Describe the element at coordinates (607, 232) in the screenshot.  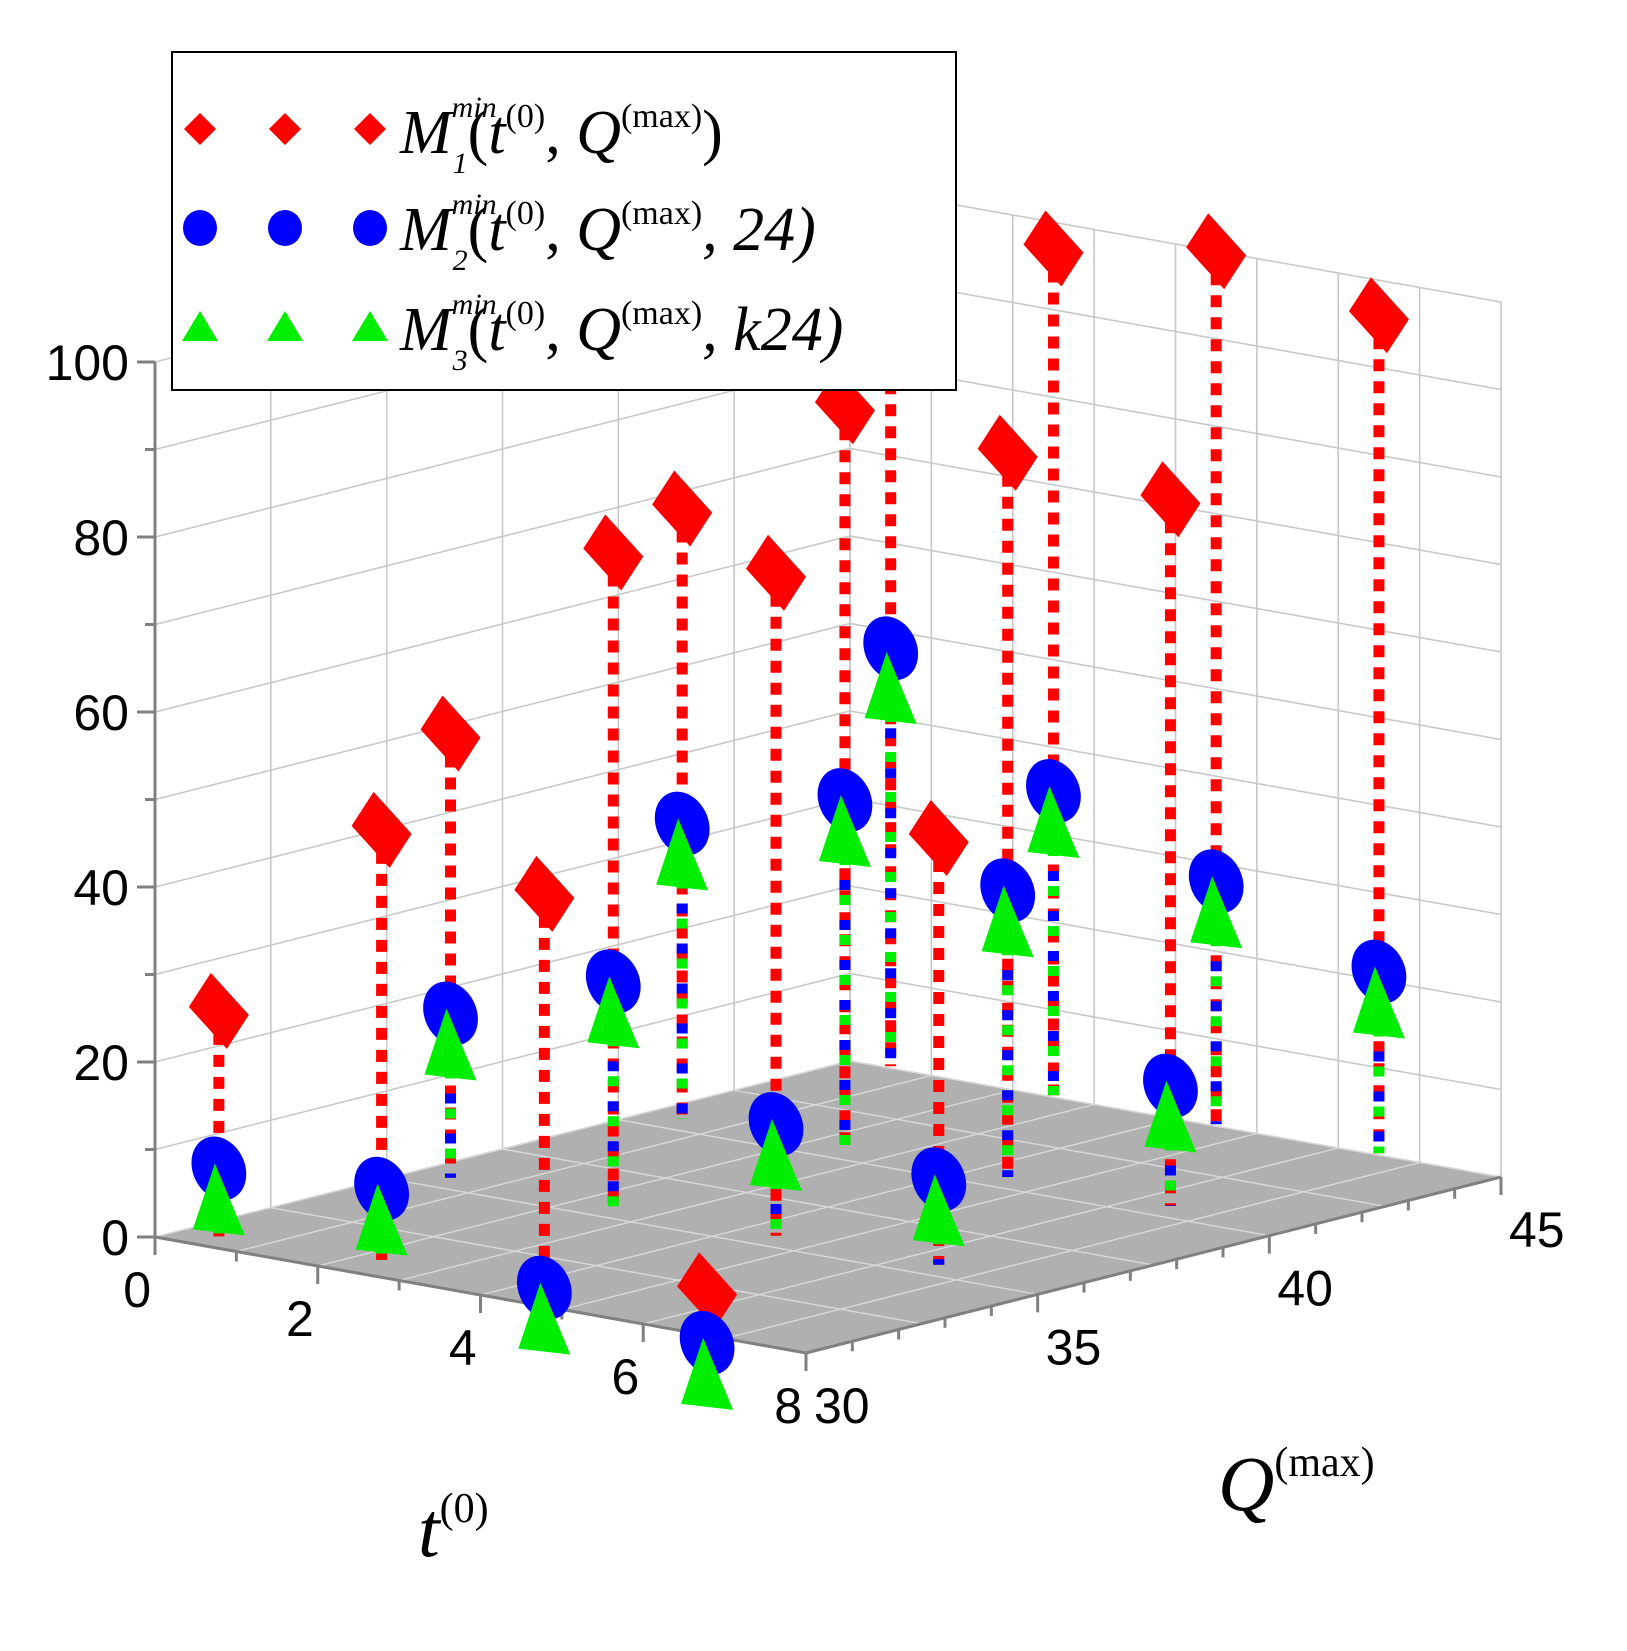
I see `legend-m2-label: Mmin 2(t(0), Q(max), 24)` at that location.